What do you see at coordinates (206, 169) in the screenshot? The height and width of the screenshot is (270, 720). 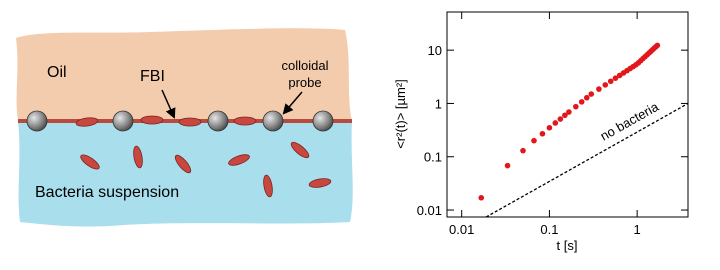 I see `suspended-bacteria` at bounding box center [206, 169].